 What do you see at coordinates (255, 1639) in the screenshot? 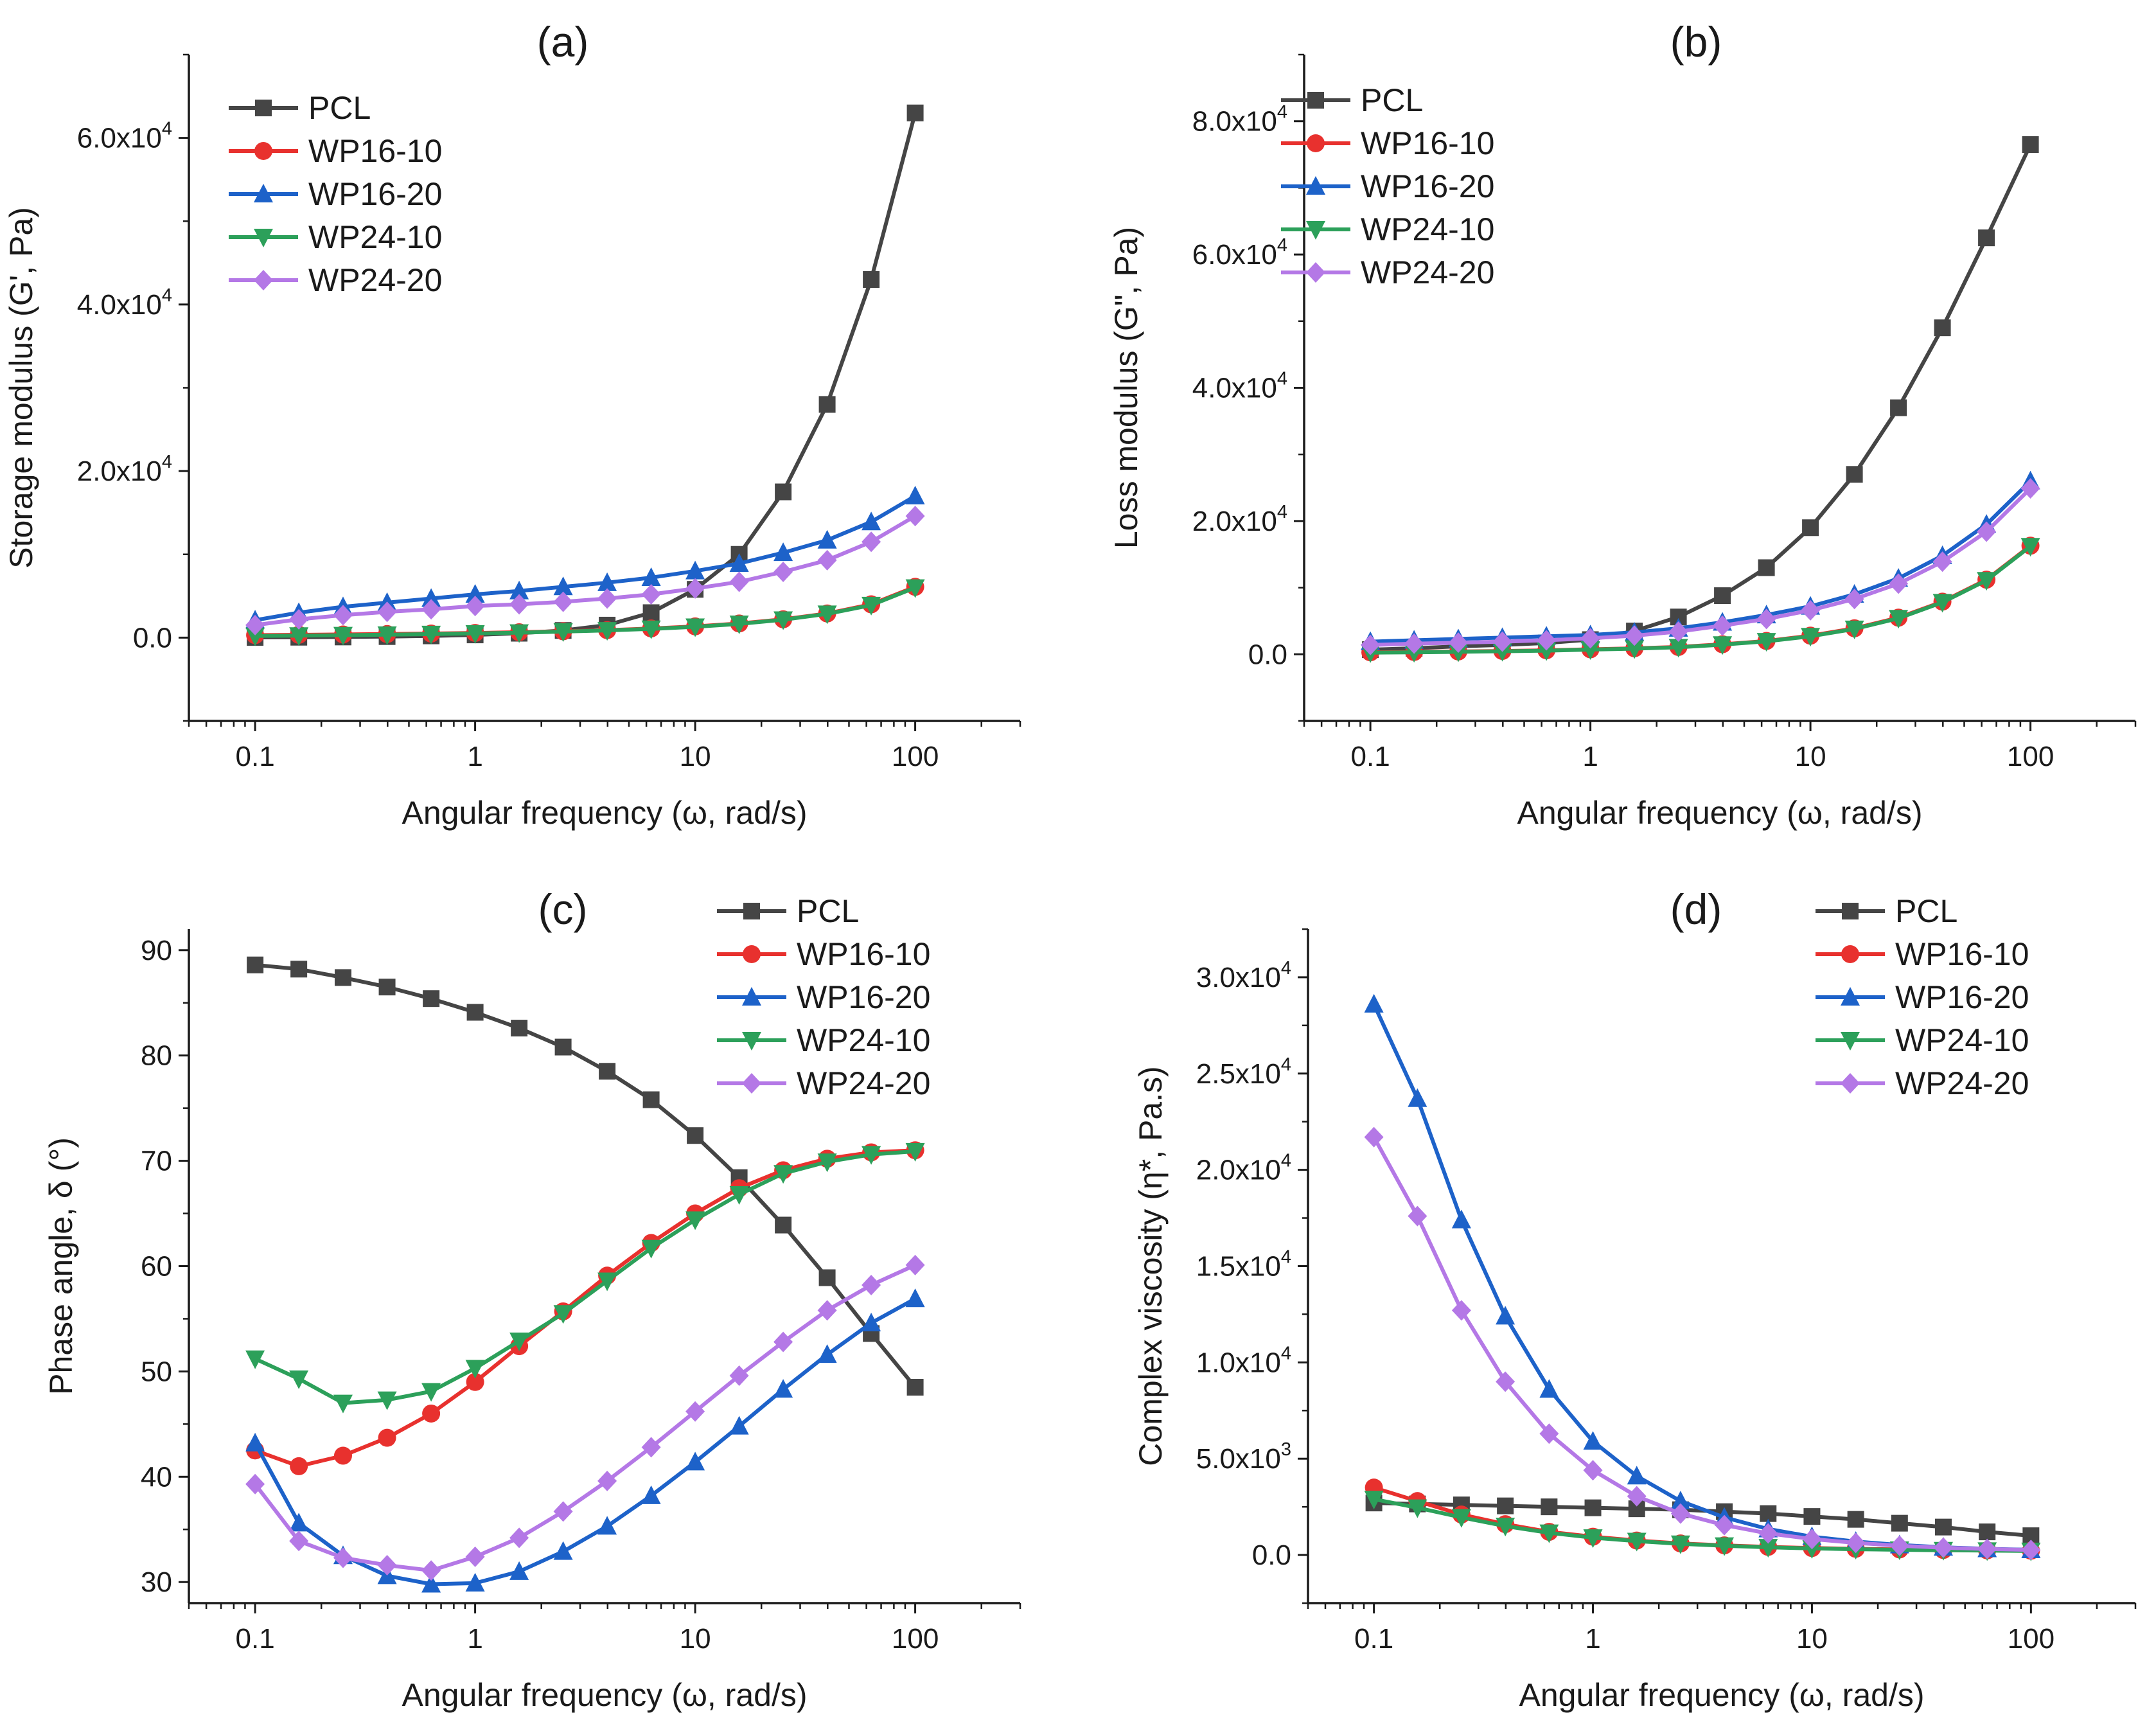
I see `x-tick-label: 0.1` at bounding box center [255, 1639].